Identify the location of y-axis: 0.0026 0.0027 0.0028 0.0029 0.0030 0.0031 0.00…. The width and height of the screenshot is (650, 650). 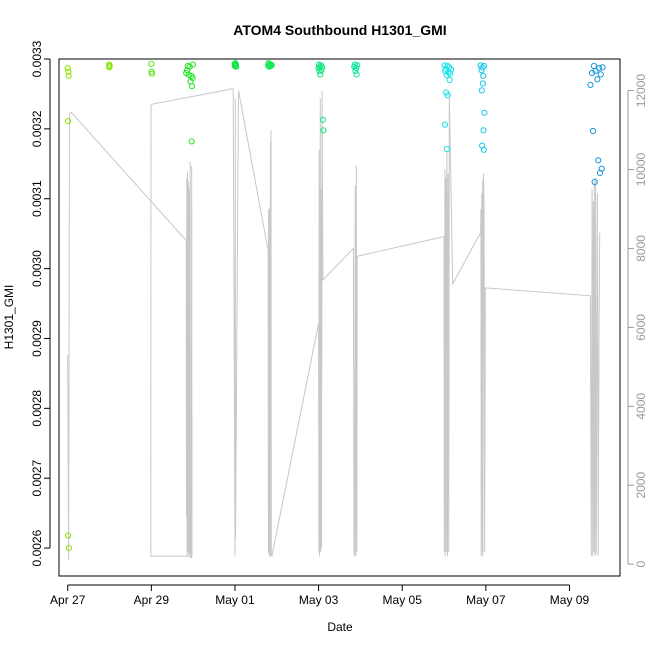
(40, 303).